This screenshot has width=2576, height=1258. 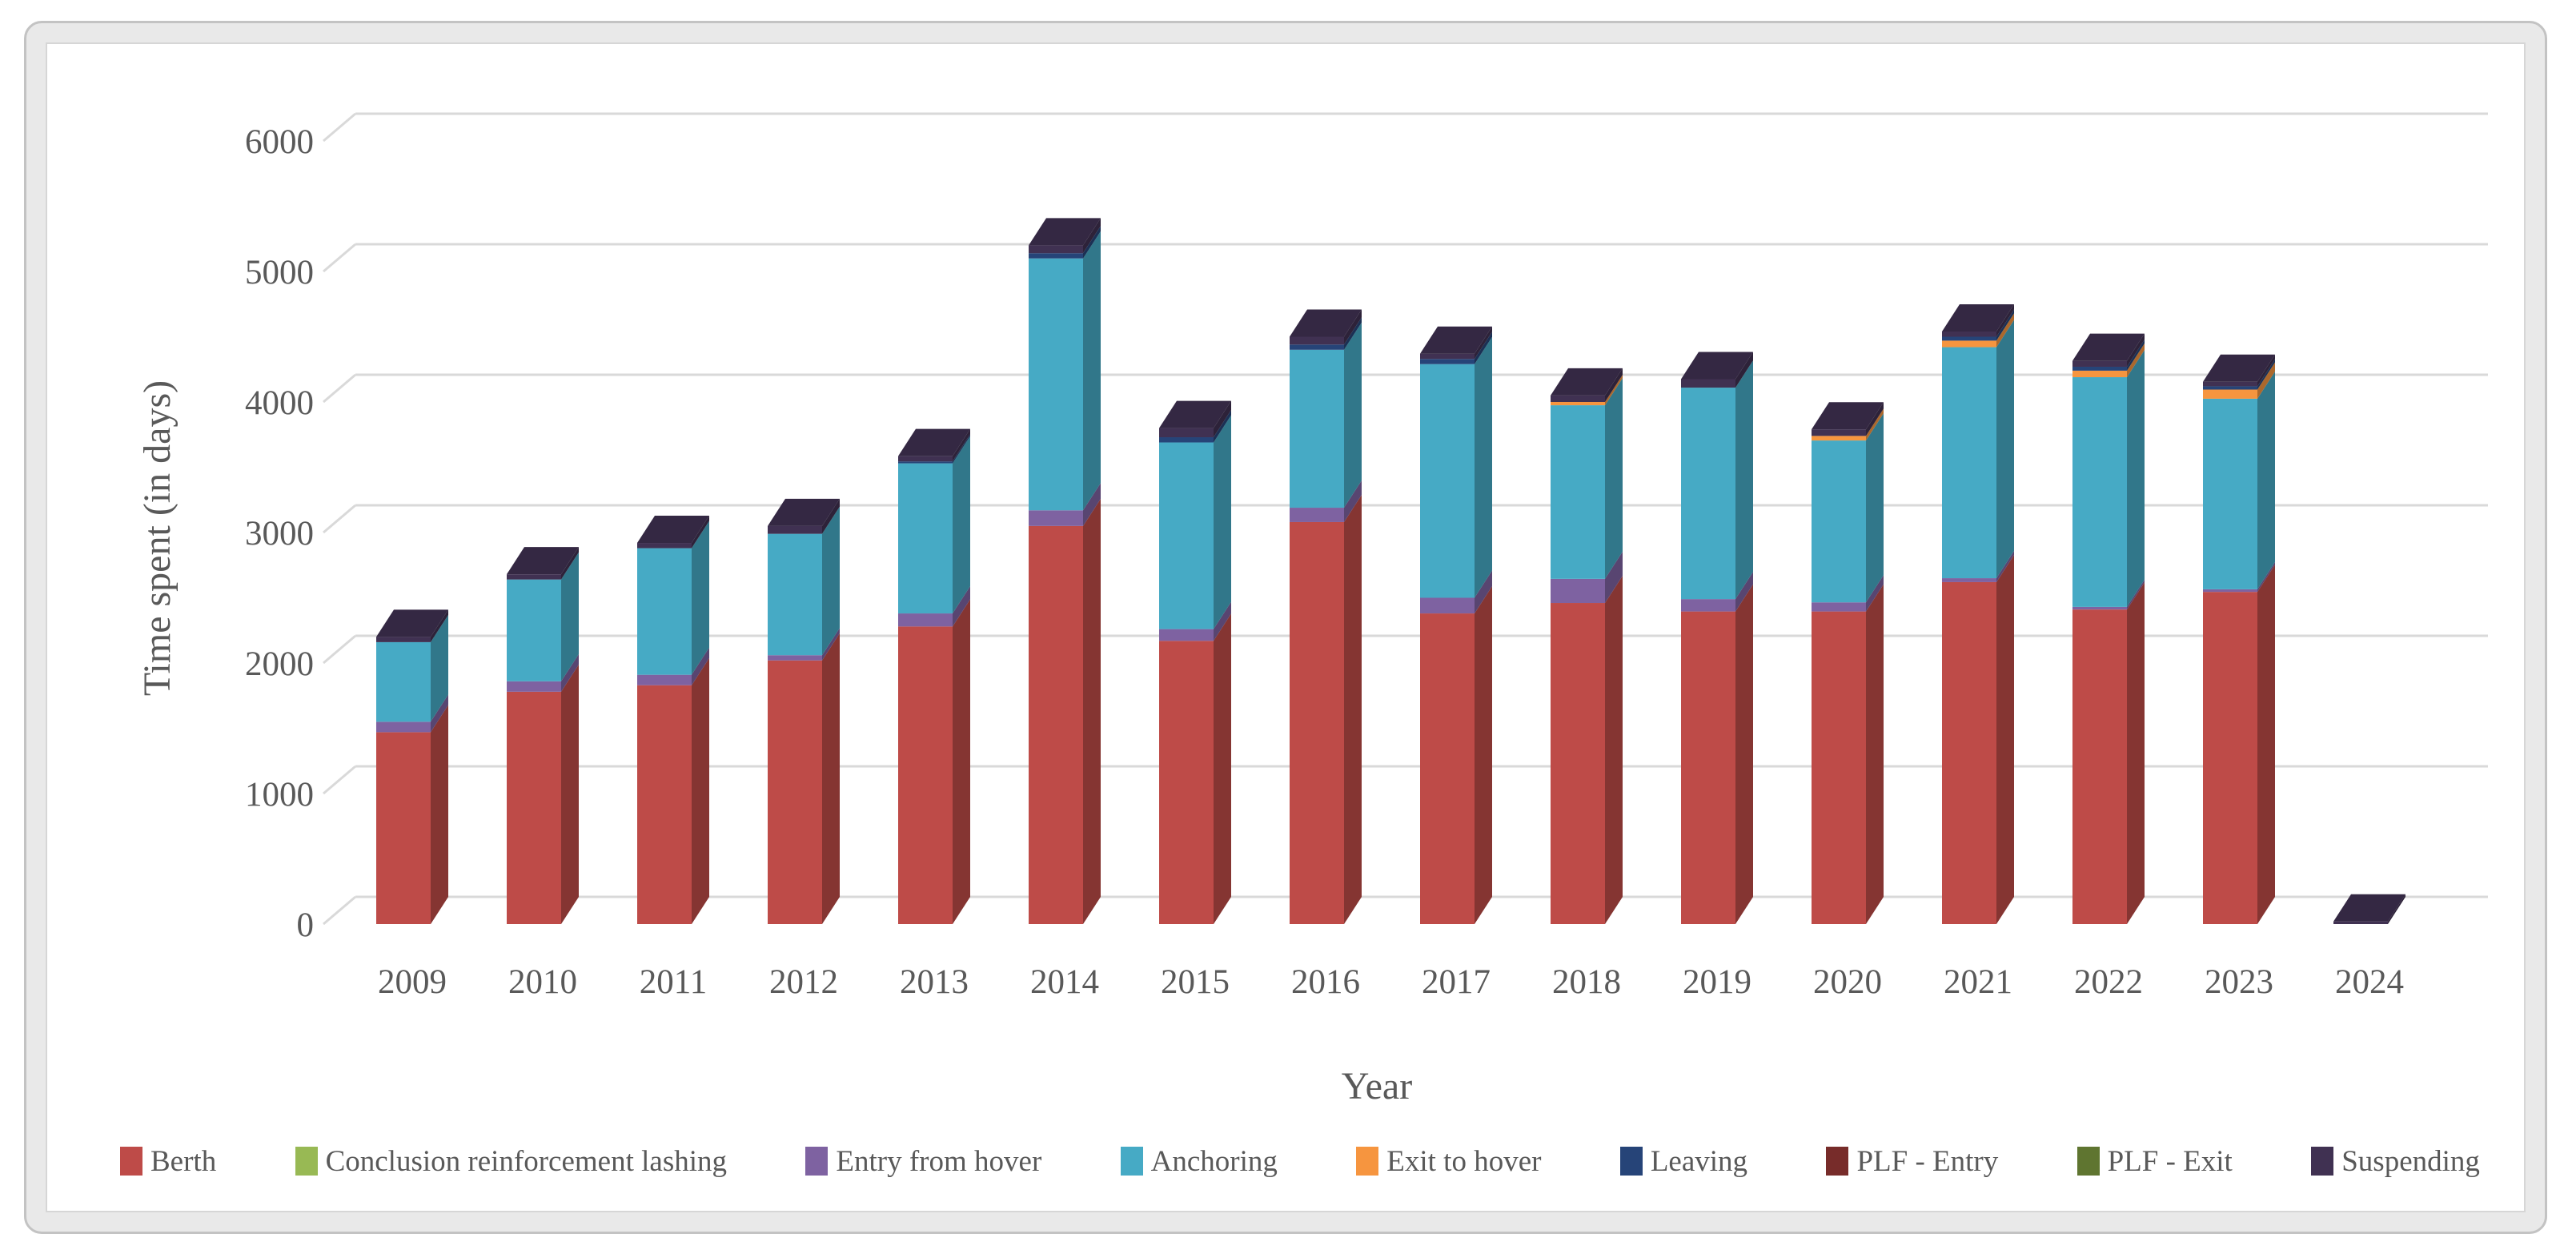 I want to click on x-tick-label: 2015, so click(x=1195, y=982).